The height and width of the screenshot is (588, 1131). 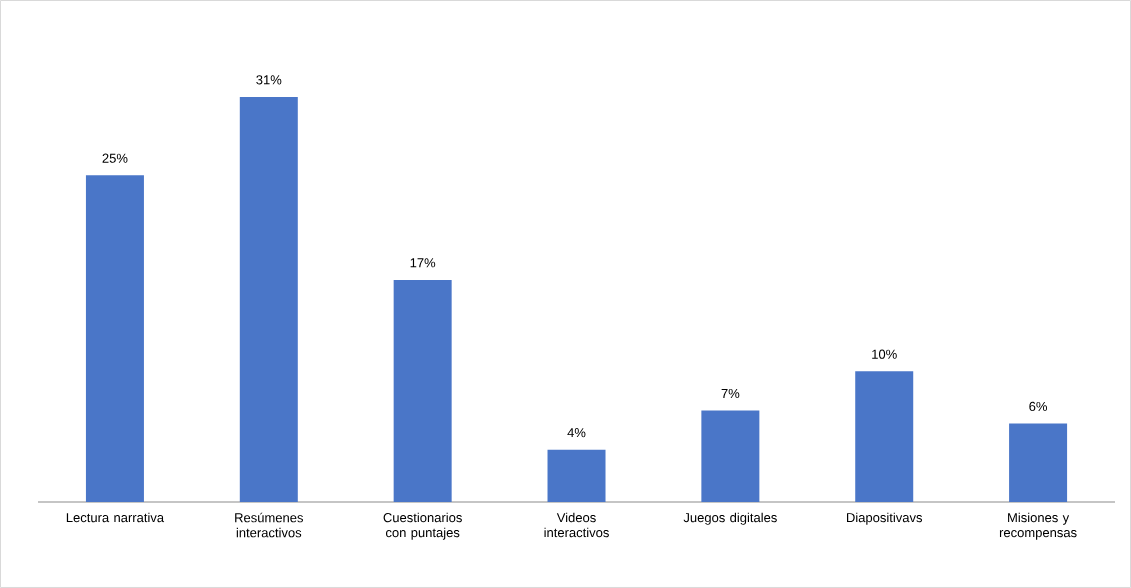 What do you see at coordinates (885, 518) in the screenshot?
I see `x-tick-label: Diapositivavs` at bounding box center [885, 518].